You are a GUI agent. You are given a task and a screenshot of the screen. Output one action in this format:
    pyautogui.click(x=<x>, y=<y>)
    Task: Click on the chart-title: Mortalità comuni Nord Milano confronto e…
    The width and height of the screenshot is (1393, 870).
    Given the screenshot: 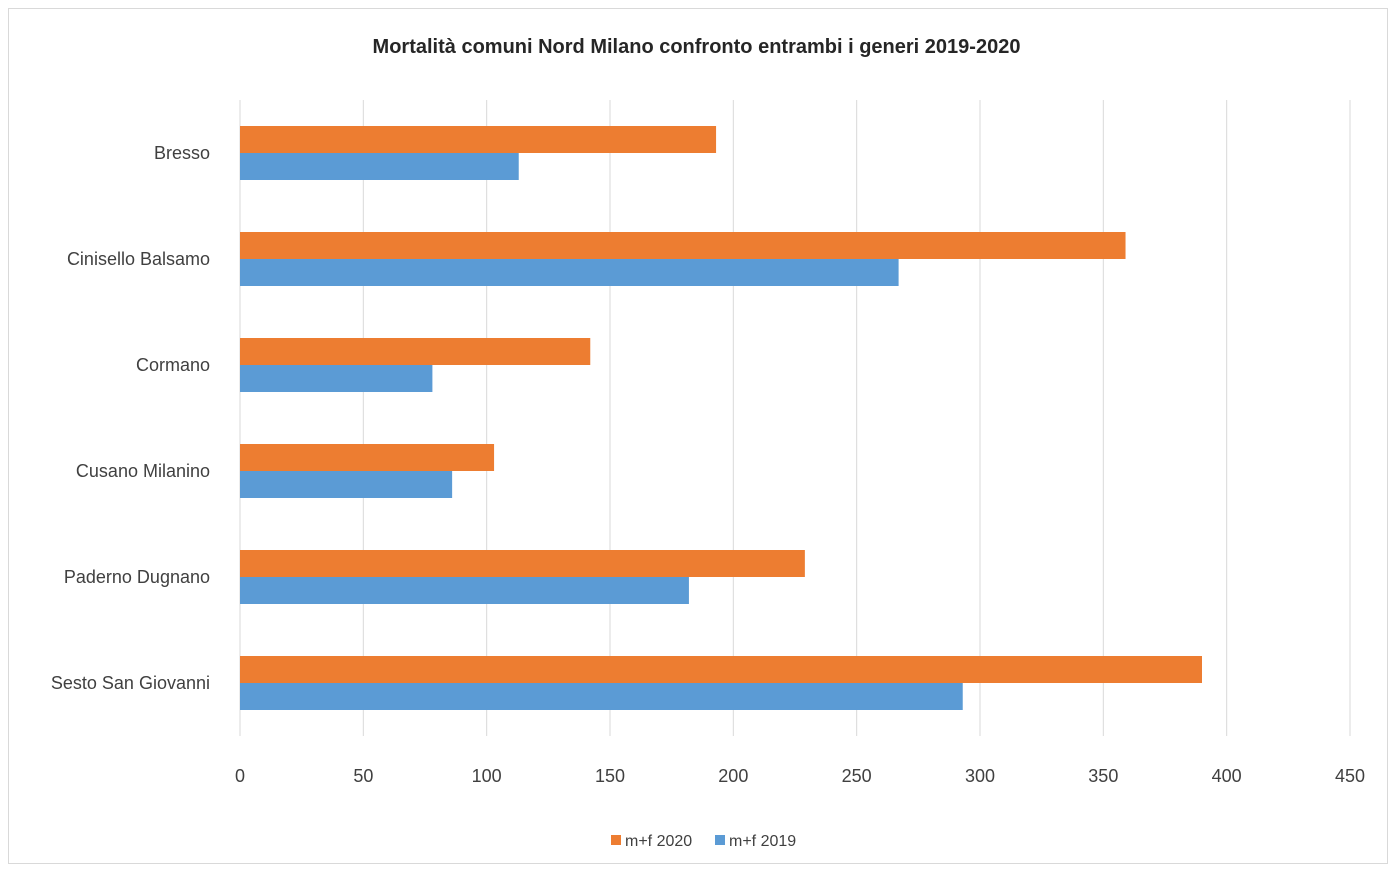 What is the action you would take?
    pyautogui.click(x=696, y=47)
    